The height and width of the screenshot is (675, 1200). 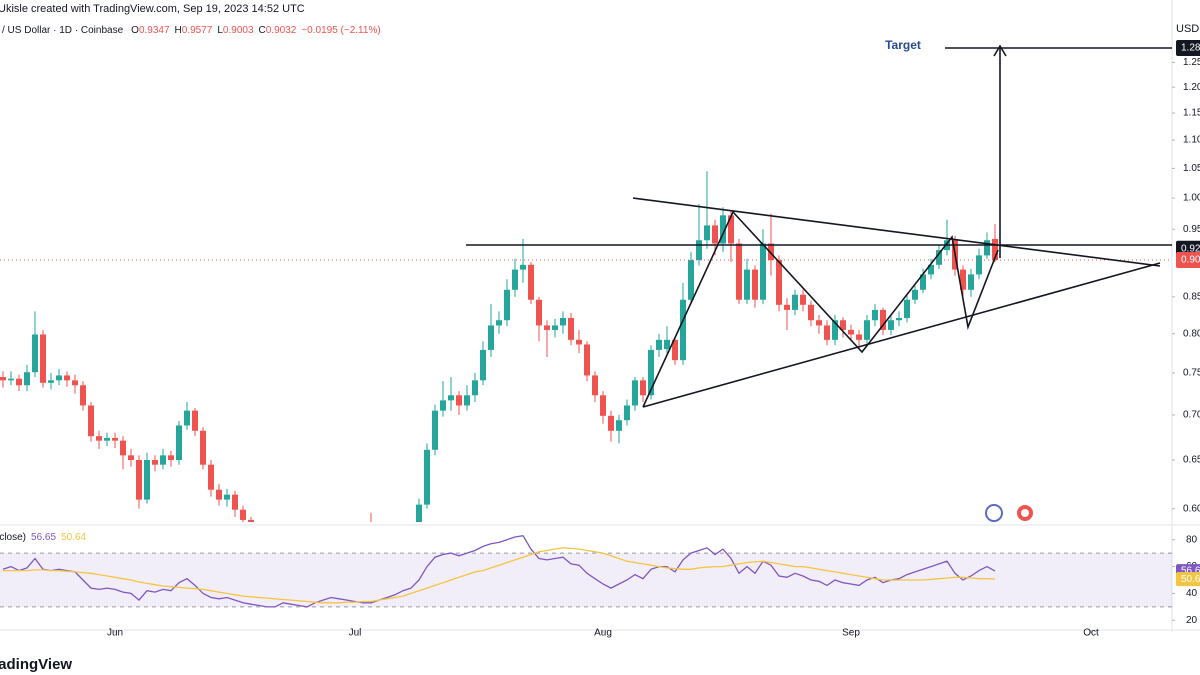 I want to click on y-tick-label: 0.7000, so click(x=1191, y=415).